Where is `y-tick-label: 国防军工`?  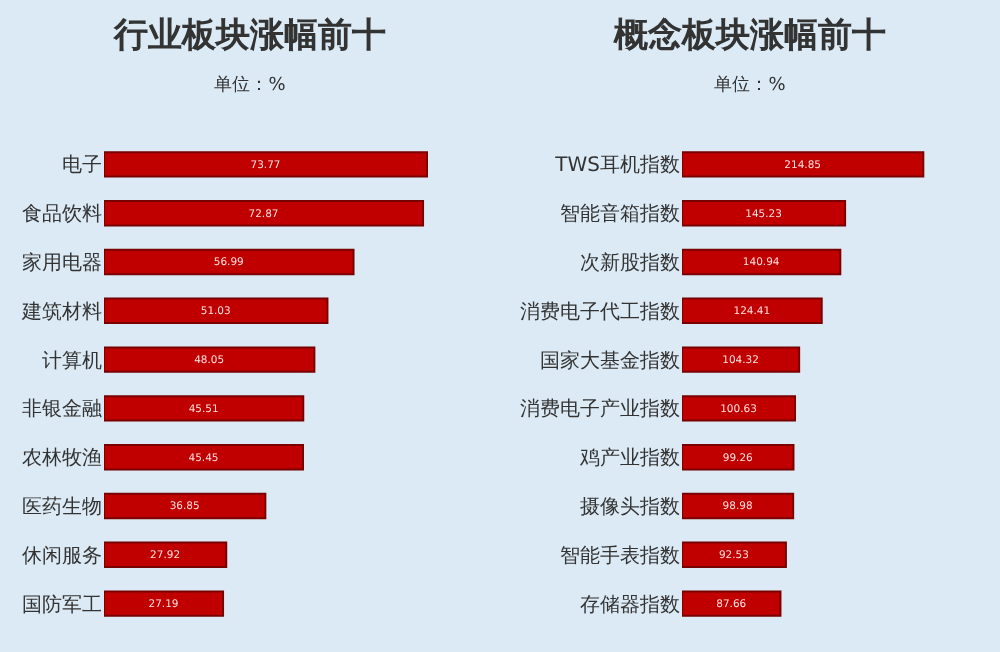
y-tick-label: 国防军工 is located at coordinates (62, 604).